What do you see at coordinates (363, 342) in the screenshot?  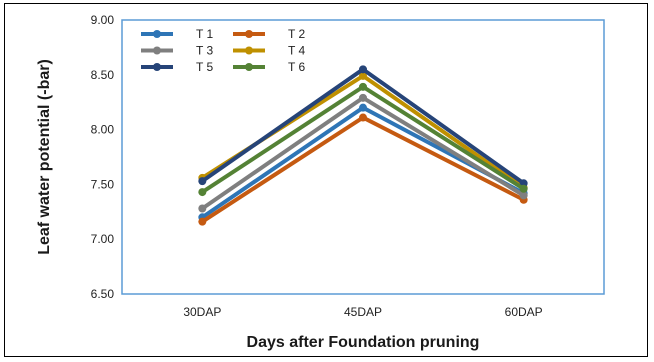 I see `x-axis-title: Days after Foundation pruning` at bounding box center [363, 342].